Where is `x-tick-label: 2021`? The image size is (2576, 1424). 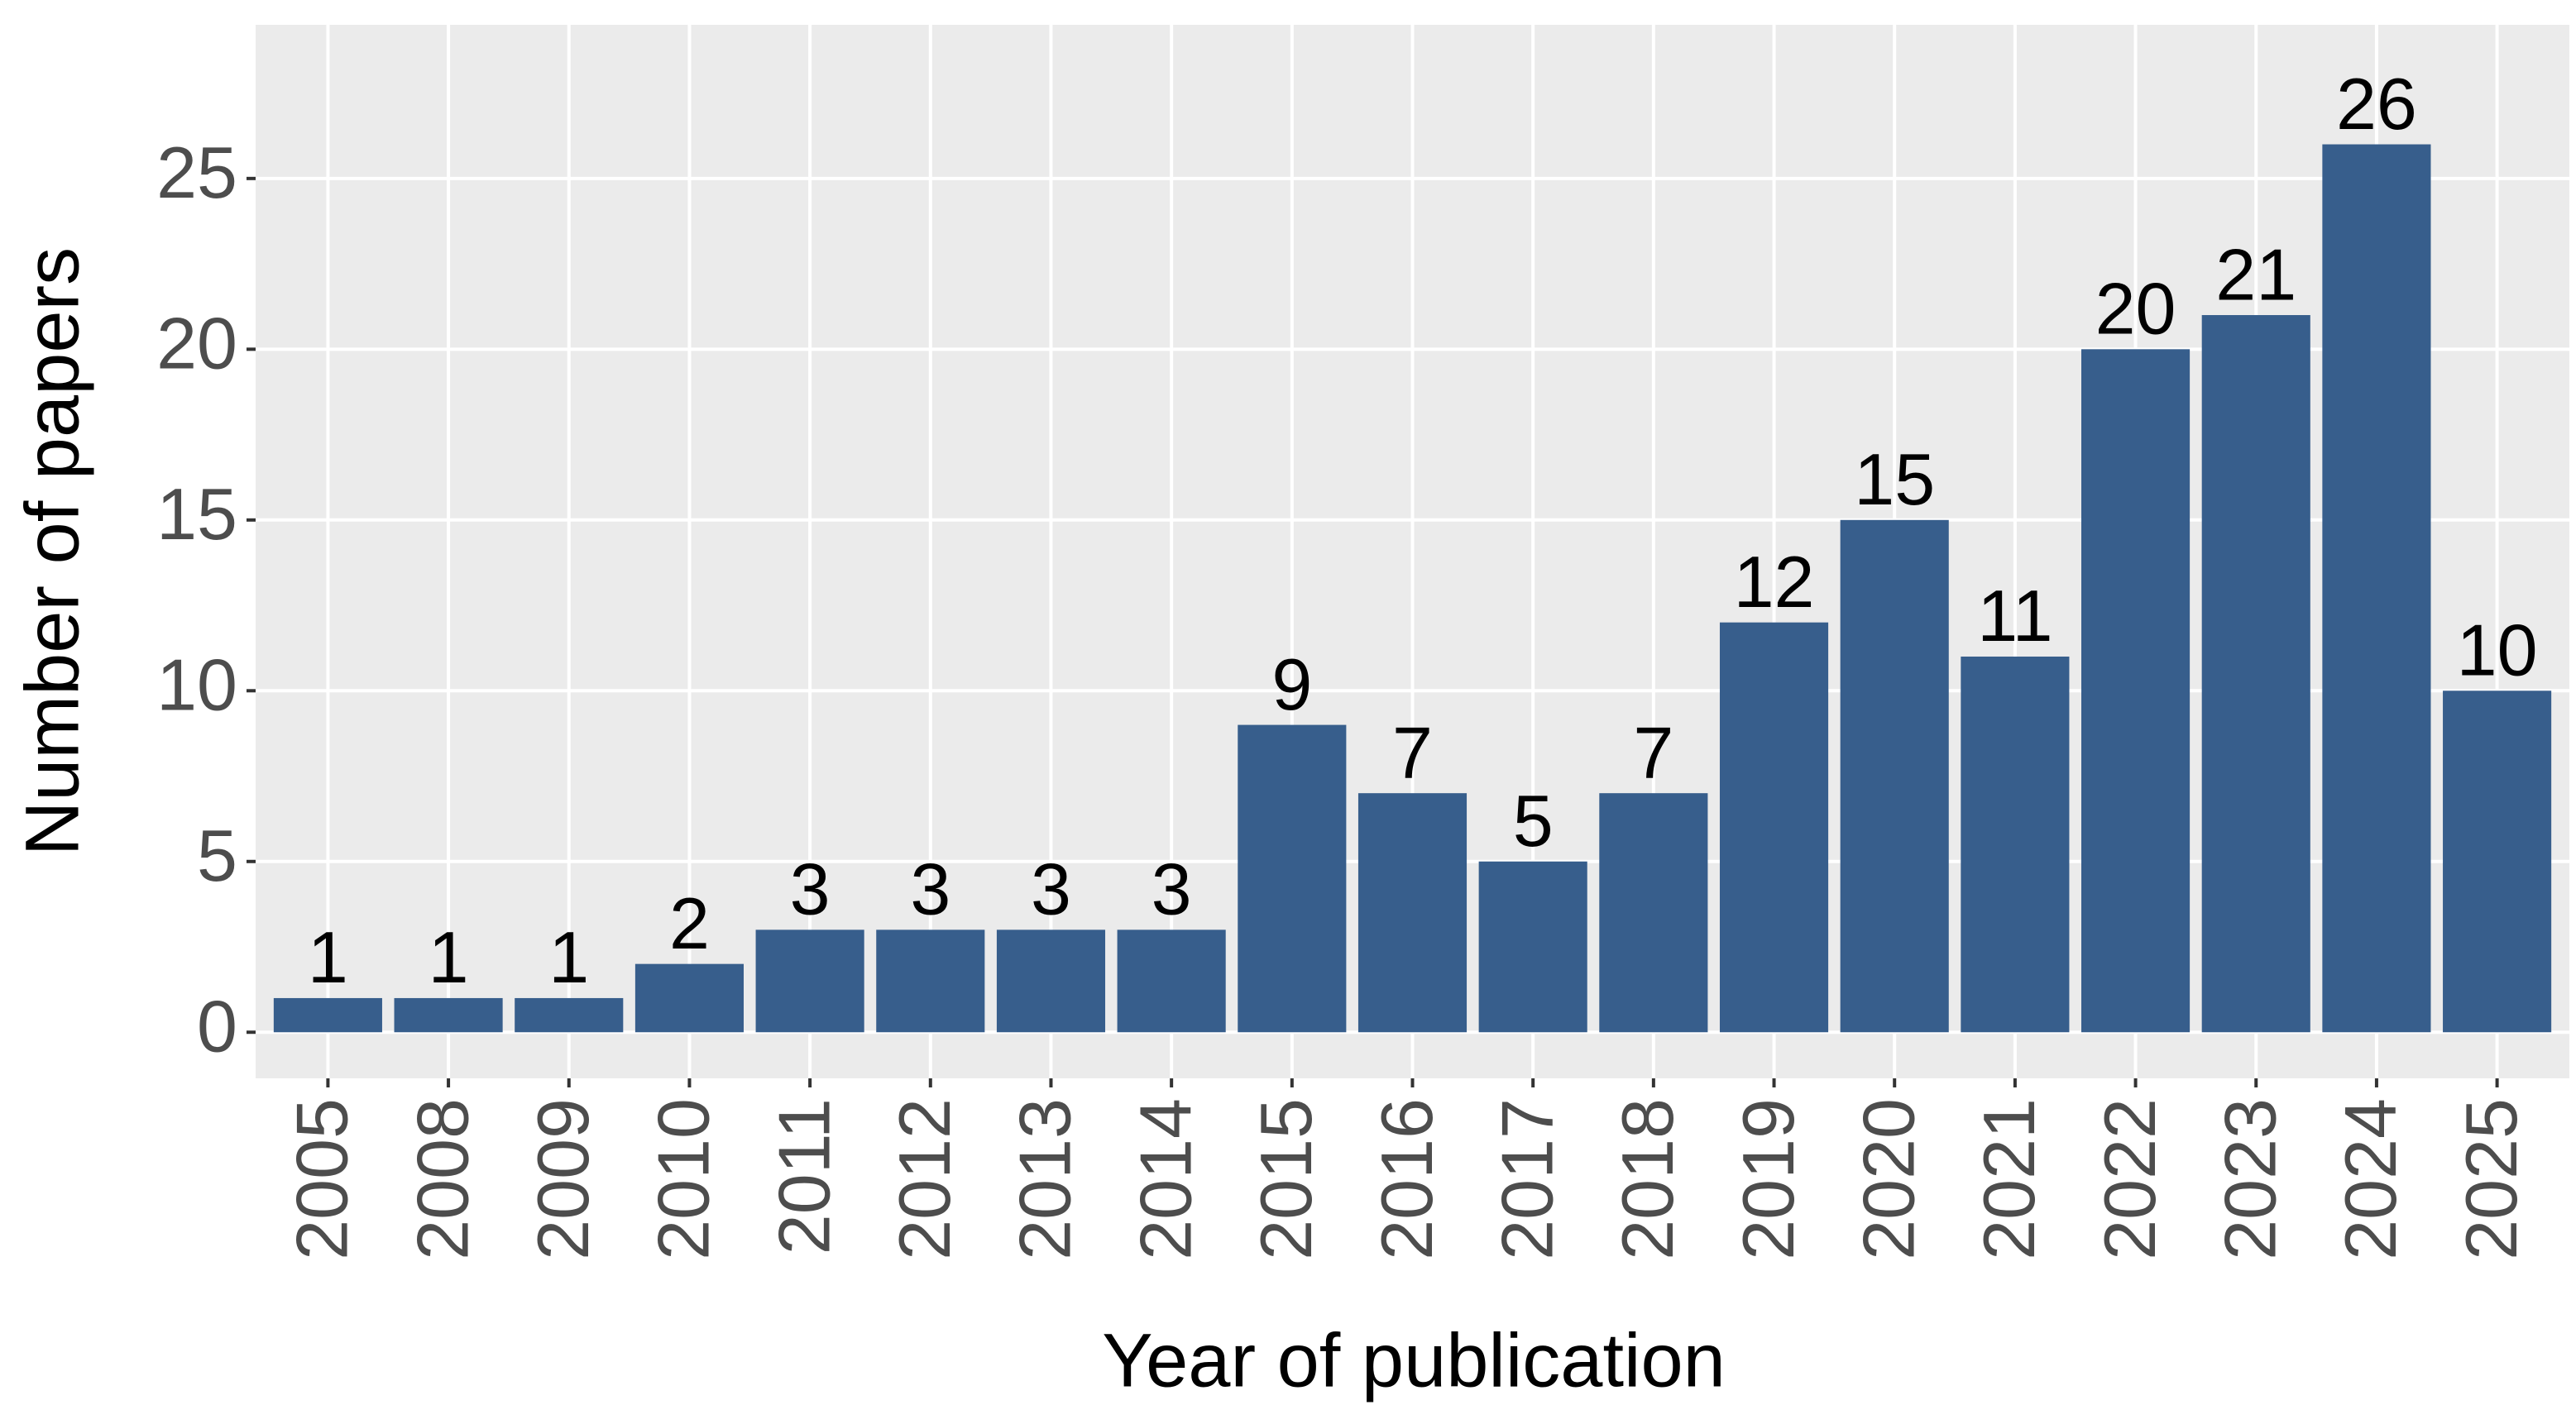
x-tick-label: 2021 is located at coordinates (2009, 1179).